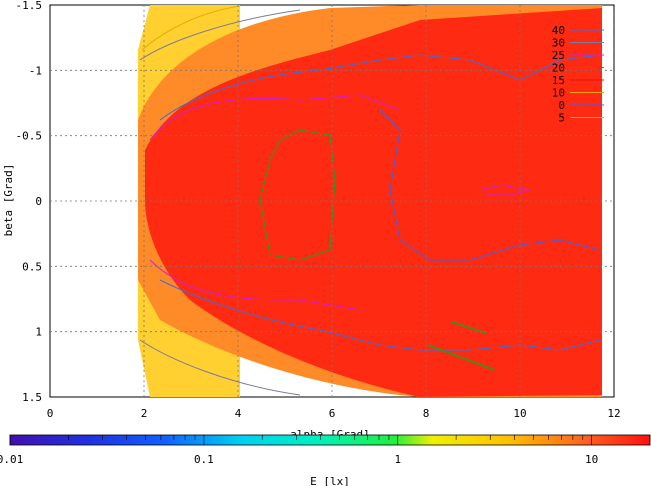  Describe the element at coordinates (558, 43) in the screenshot. I see `legend-label: 30` at that location.